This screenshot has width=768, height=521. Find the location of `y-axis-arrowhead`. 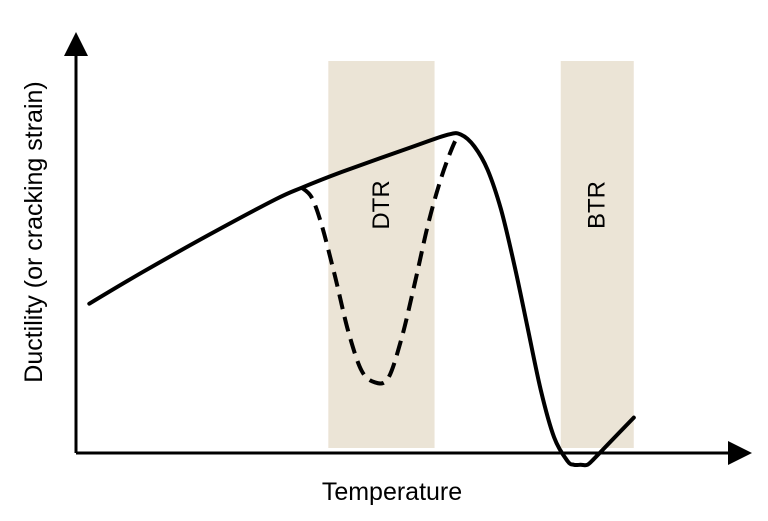

y-axis-arrowhead is located at coordinates (76, 44).